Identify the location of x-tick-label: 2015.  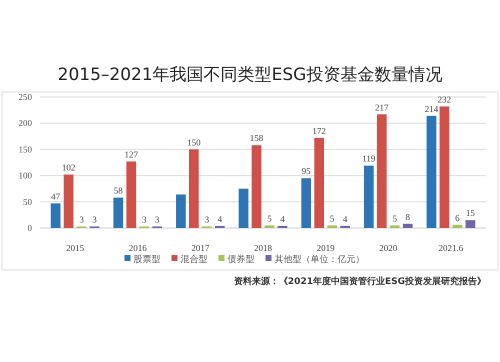
(75, 248).